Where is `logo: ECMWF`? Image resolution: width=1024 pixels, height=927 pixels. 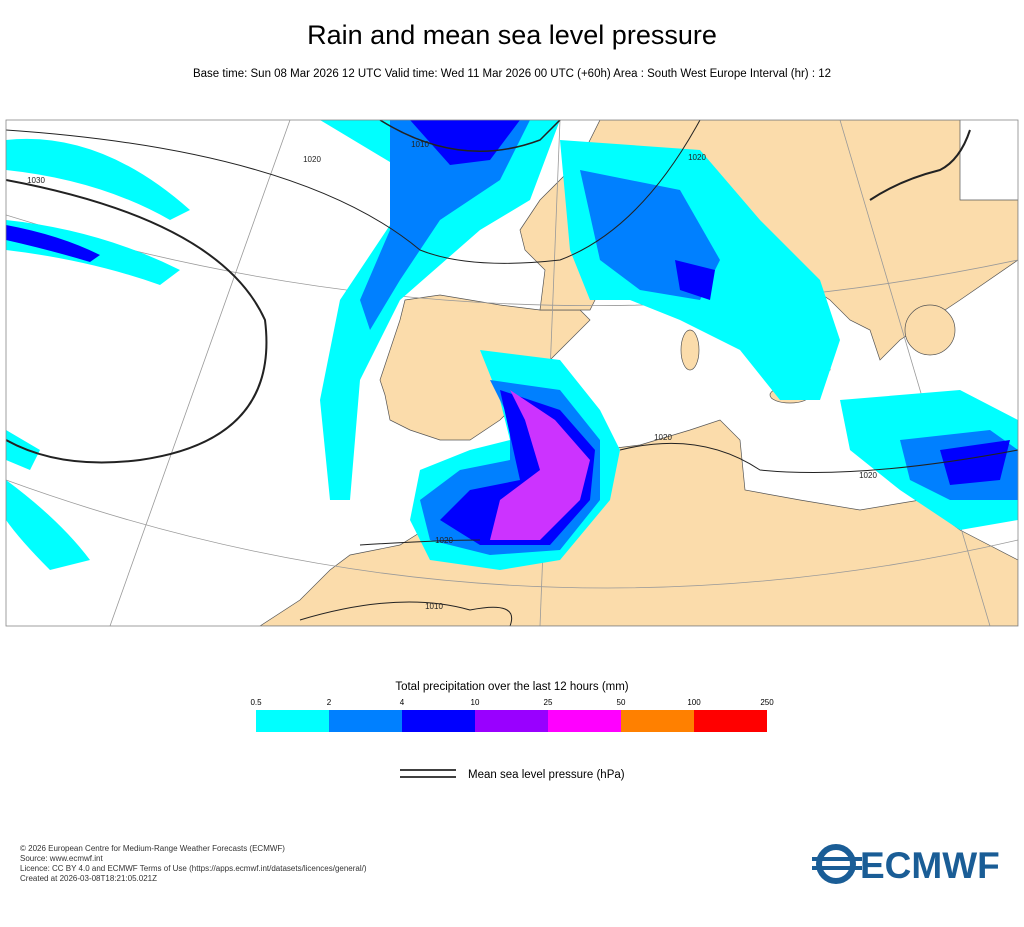
logo: ECMWF is located at coordinates (906, 865).